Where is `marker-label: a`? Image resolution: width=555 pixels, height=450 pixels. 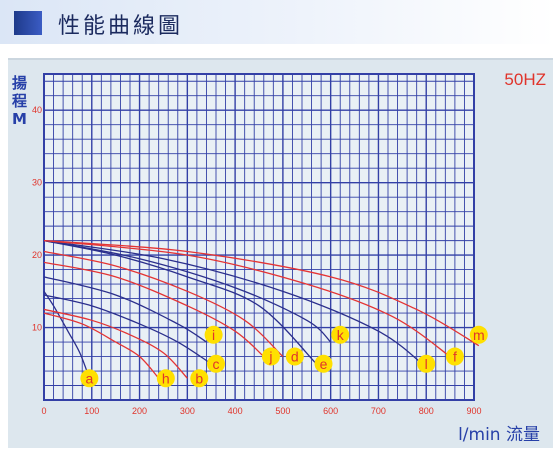
marker-label: a is located at coordinates (89, 378).